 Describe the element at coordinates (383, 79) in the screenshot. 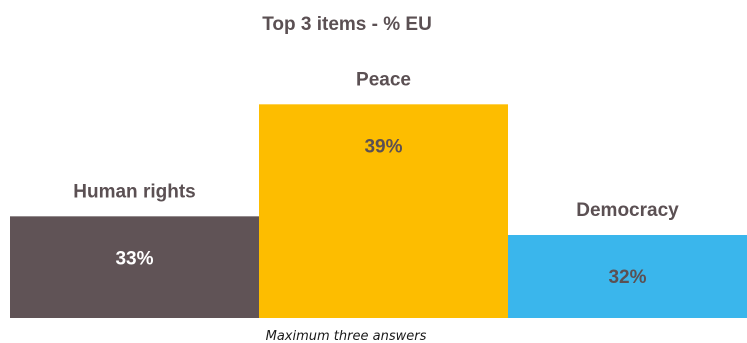

I see `category-label: Peace` at that location.